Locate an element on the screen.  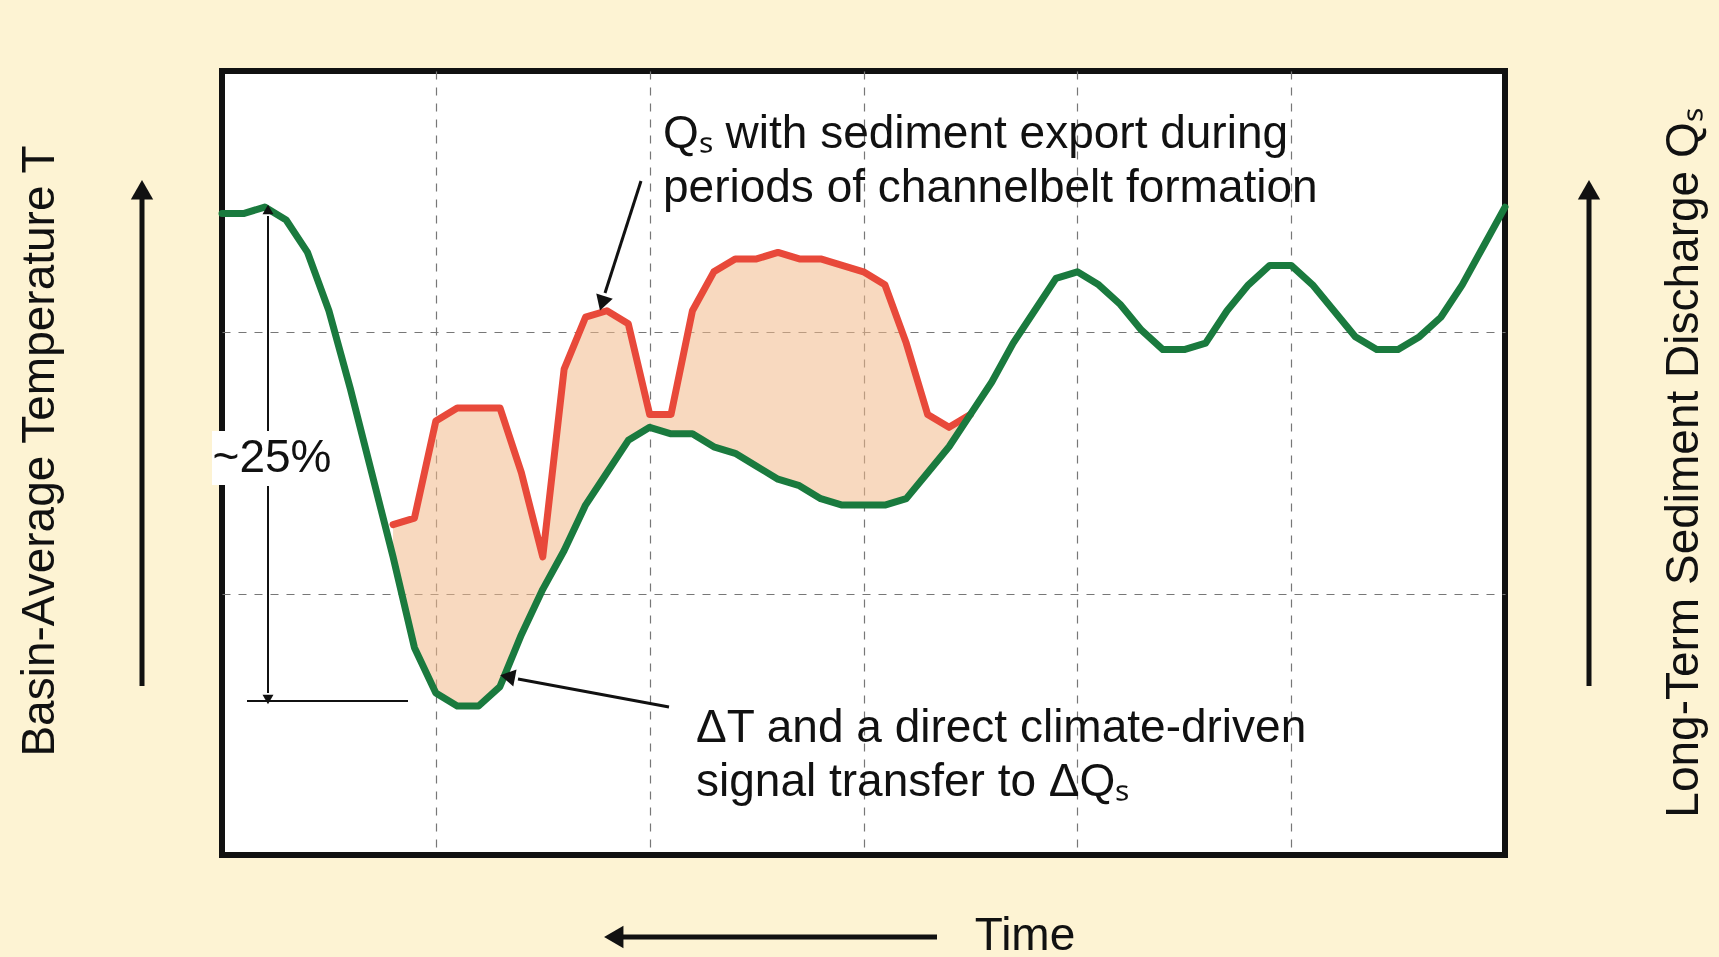
annotation: Qₛ with sediment export during periods of channelbelt formation is located at coordinates (990, 159).